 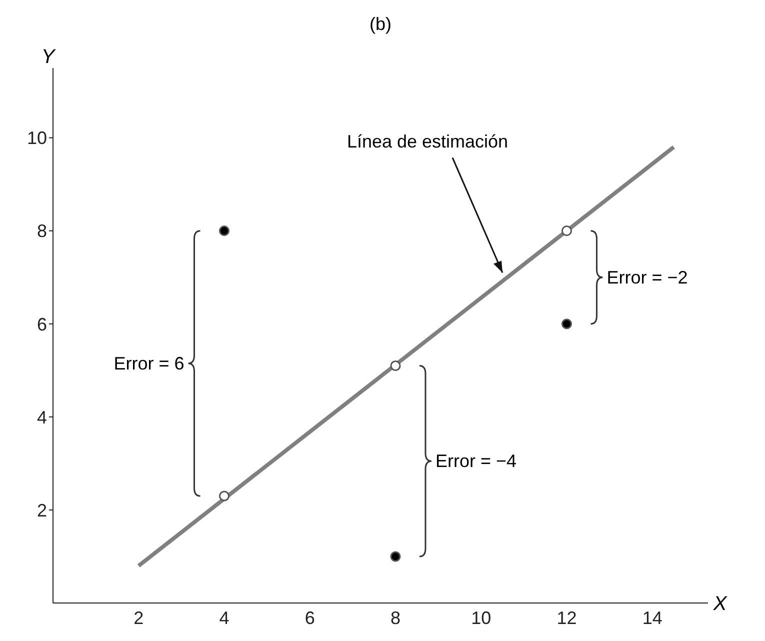 I want to click on annotation: Error = 6, so click(x=149, y=363).